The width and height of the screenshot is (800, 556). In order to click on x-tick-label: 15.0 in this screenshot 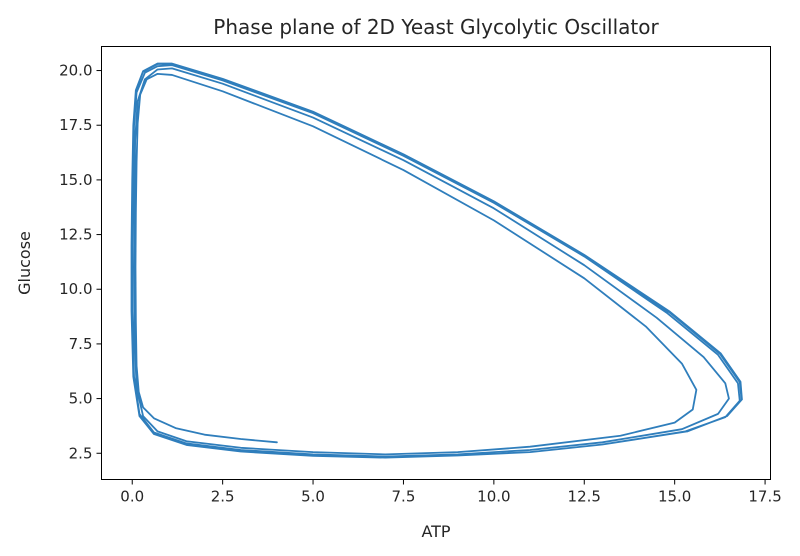, I will do `click(674, 497)`.